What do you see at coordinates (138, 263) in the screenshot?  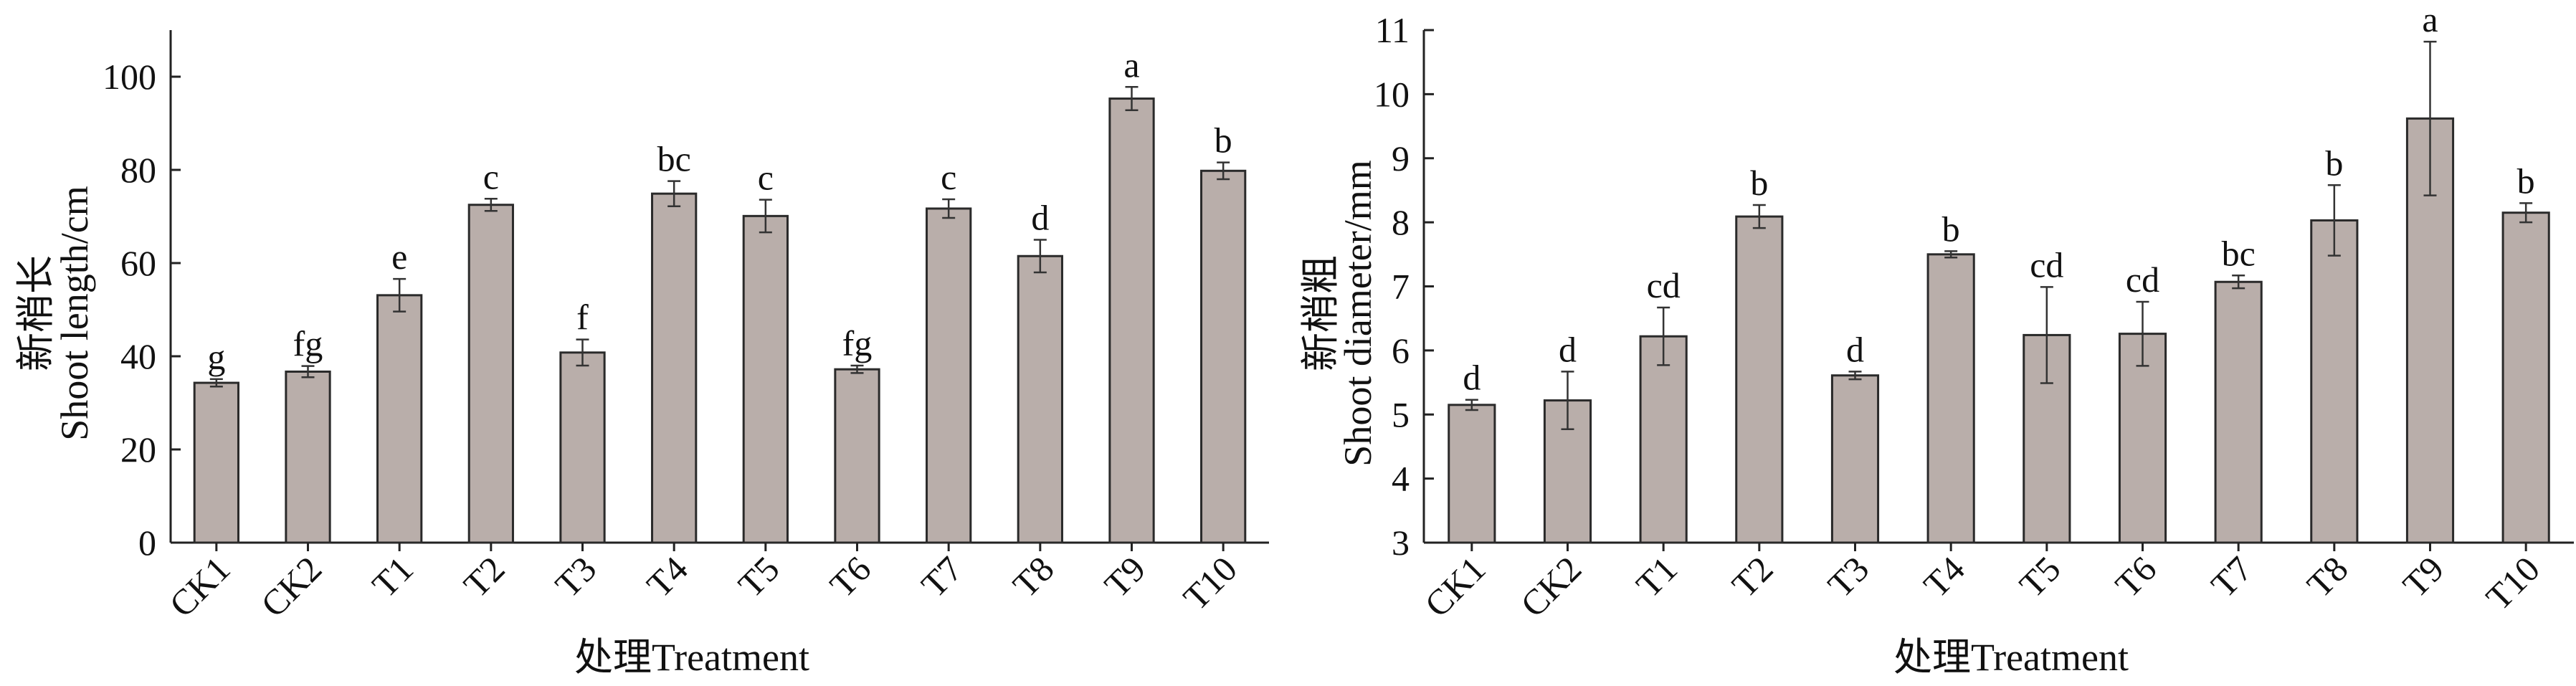 I see `y-tick-label: 60` at bounding box center [138, 263].